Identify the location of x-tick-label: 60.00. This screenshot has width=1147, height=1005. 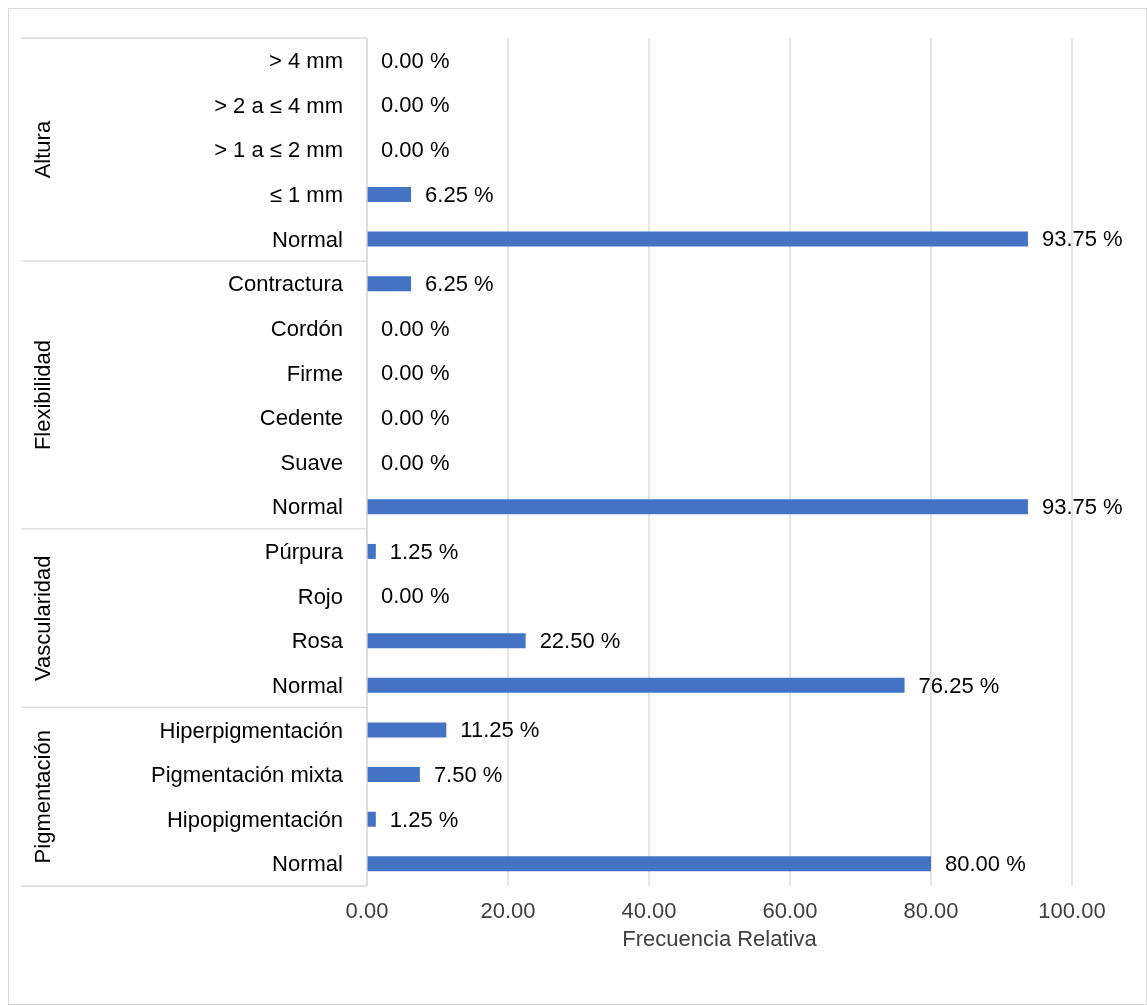
(790, 910).